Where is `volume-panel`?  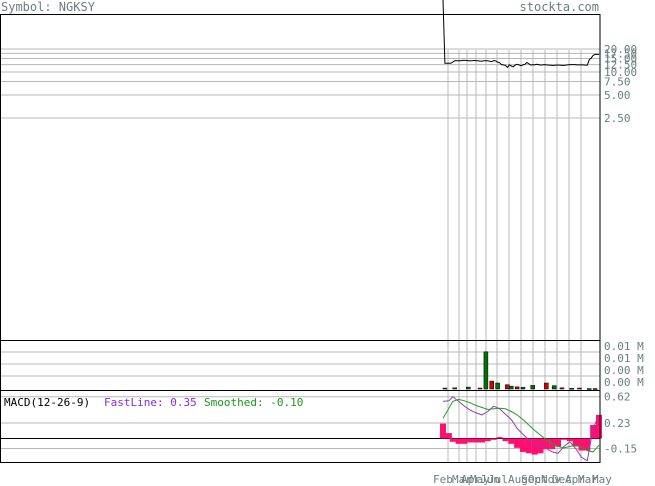 volume-panel is located at coordinates (520, 370).